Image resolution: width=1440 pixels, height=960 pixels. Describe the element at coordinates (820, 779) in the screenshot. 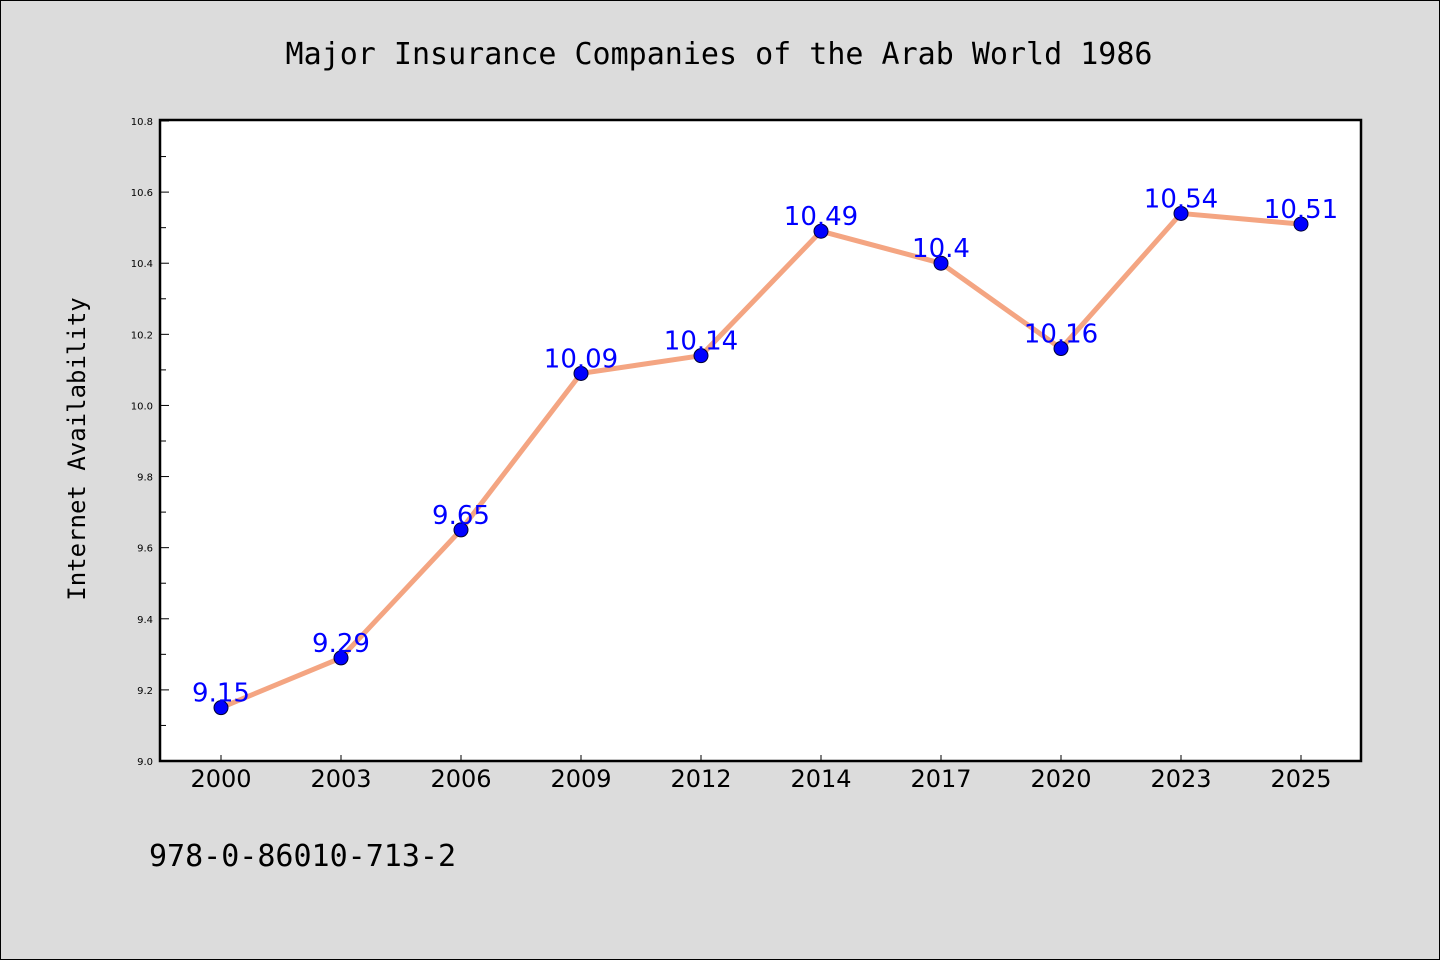

I see `x-tick-label: 2014` at that location.